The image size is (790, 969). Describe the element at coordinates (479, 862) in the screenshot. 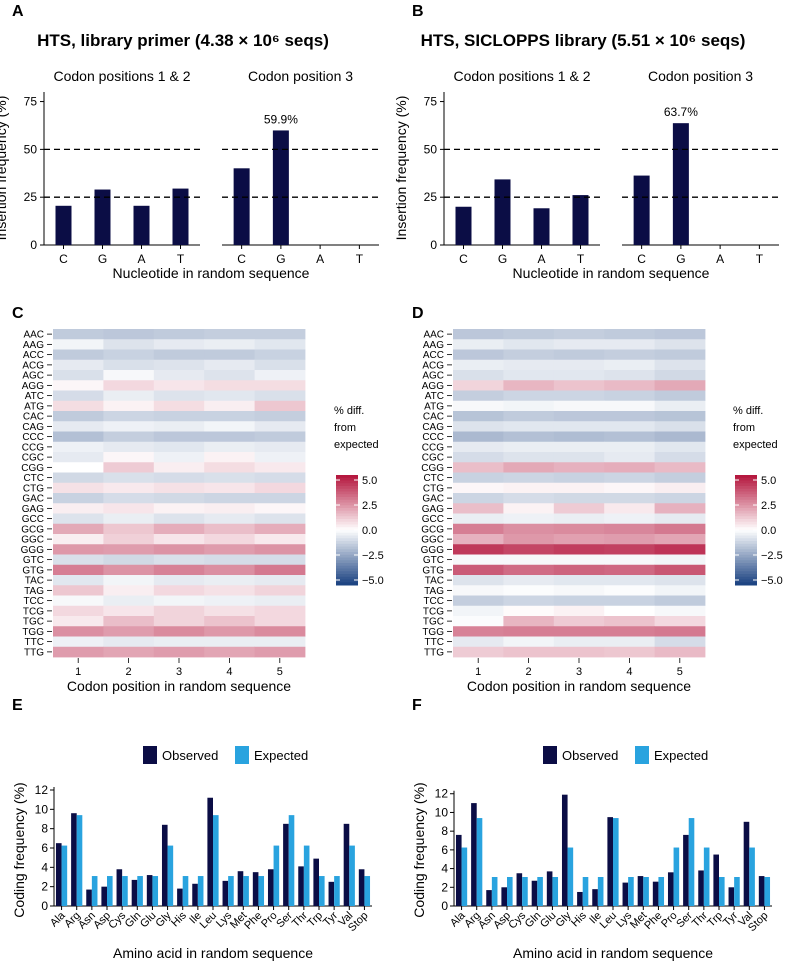

I see `bar-expected-arg` at that location.